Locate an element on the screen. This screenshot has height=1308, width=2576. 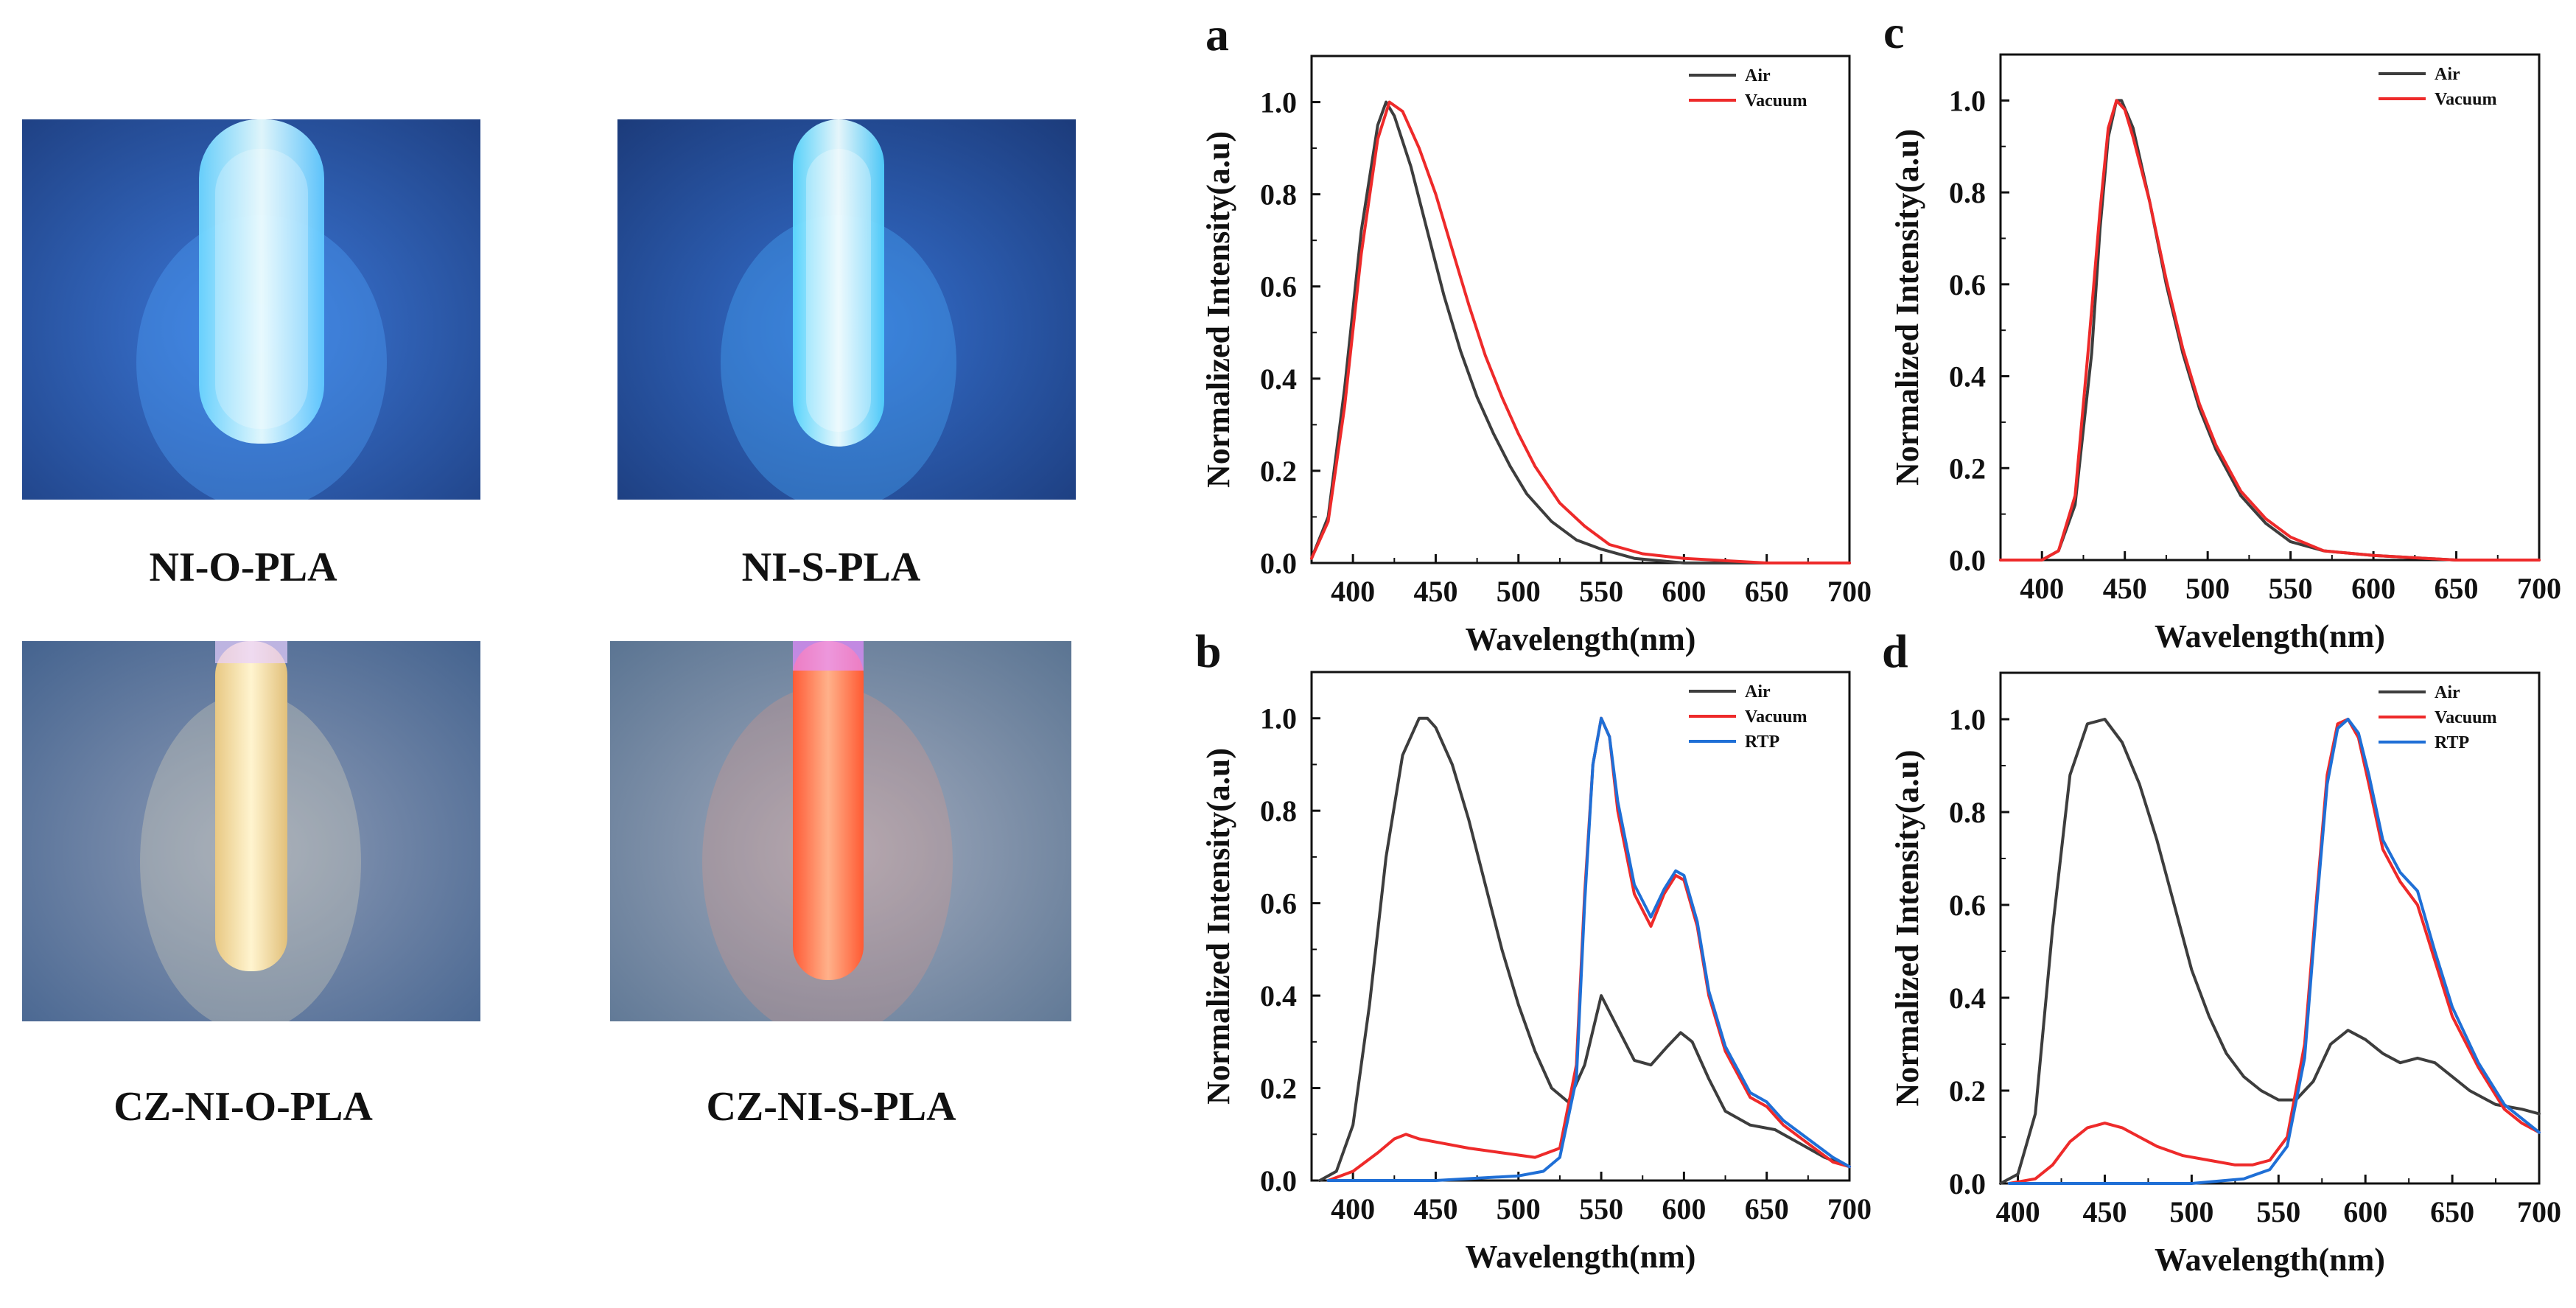
panel-letter: a is located at coordinates (1217, 34).